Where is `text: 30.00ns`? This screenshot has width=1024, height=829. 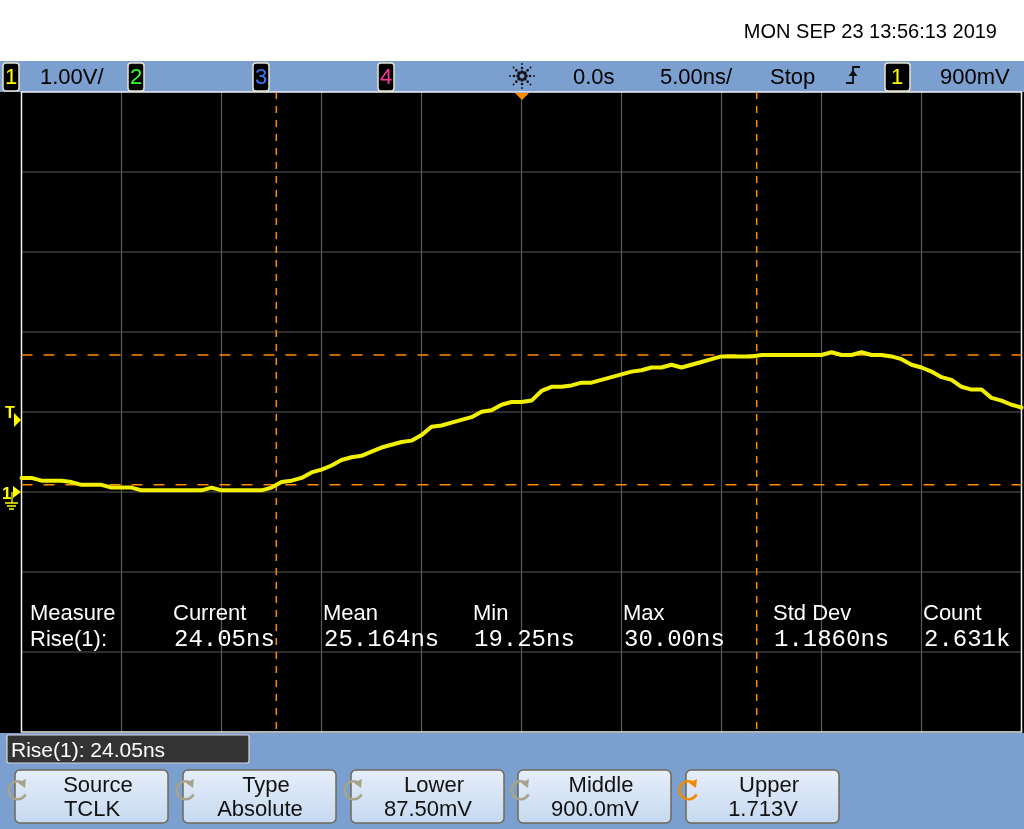 text: 30.00ns is located at coordinates (674, 639).